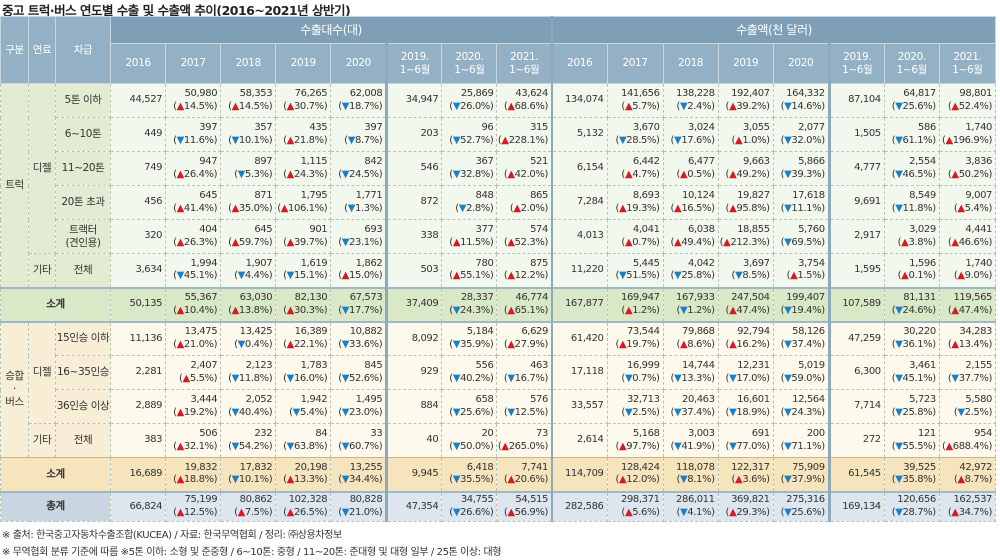 This screenshot has width=1000, height=560. Describe the element at coordinates (584, 473) in the screenshot. I see `value: 114,709` at that location.